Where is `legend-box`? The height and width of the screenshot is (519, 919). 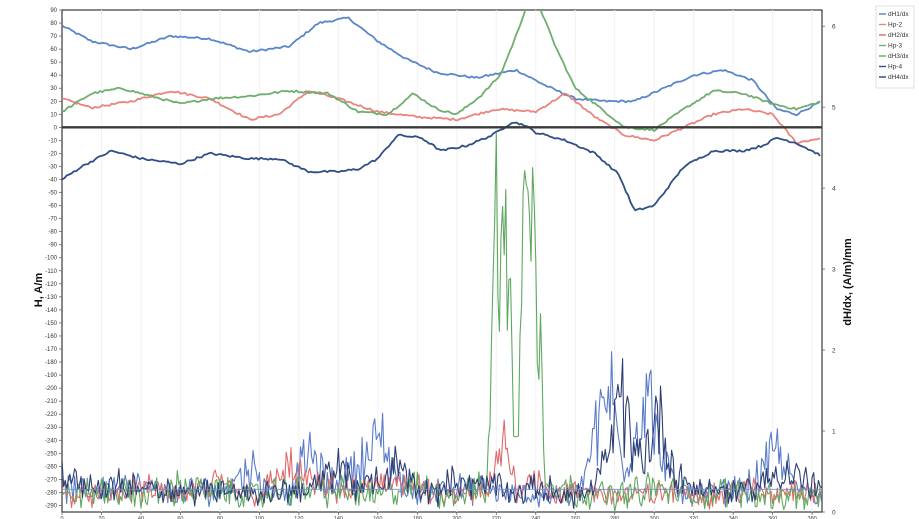 legend-box is located at coordinates (895, 47).